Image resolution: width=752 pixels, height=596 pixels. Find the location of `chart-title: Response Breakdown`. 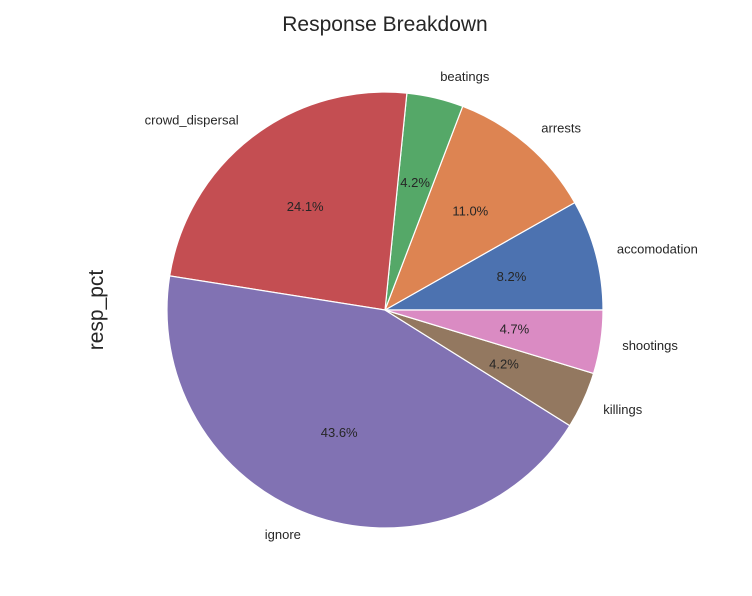

chart-title: Response Breakdown is located at coordinates (384, 24).